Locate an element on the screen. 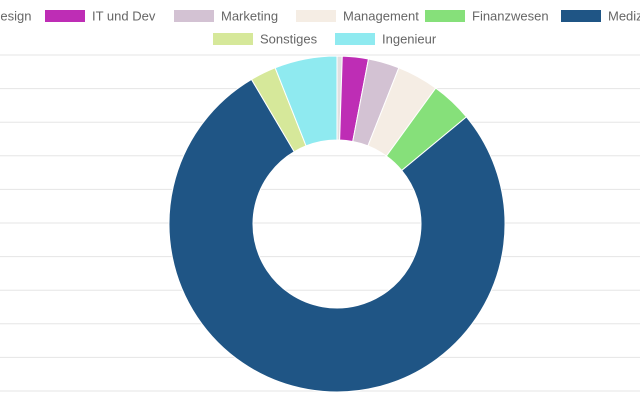  legend-item-management: Management is located at coordinates (357, 16).